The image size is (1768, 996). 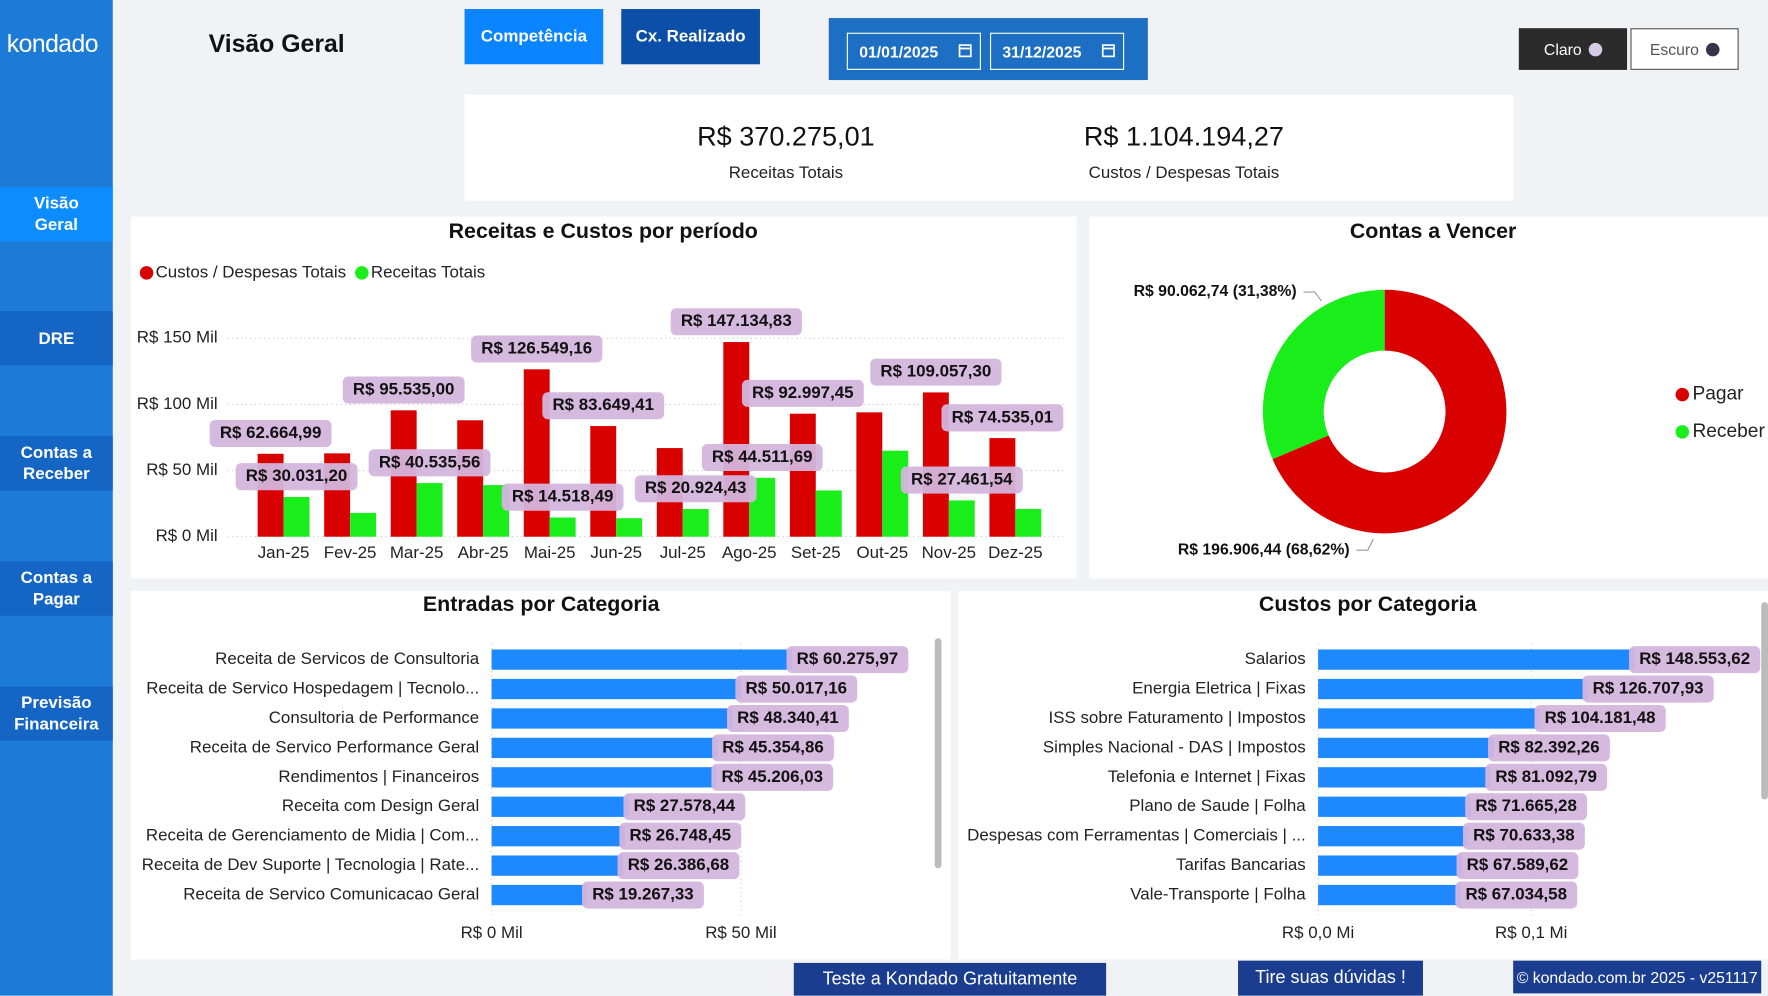 I want to click on value-label: R$ 126.549,16, so click(x=536, y=347).